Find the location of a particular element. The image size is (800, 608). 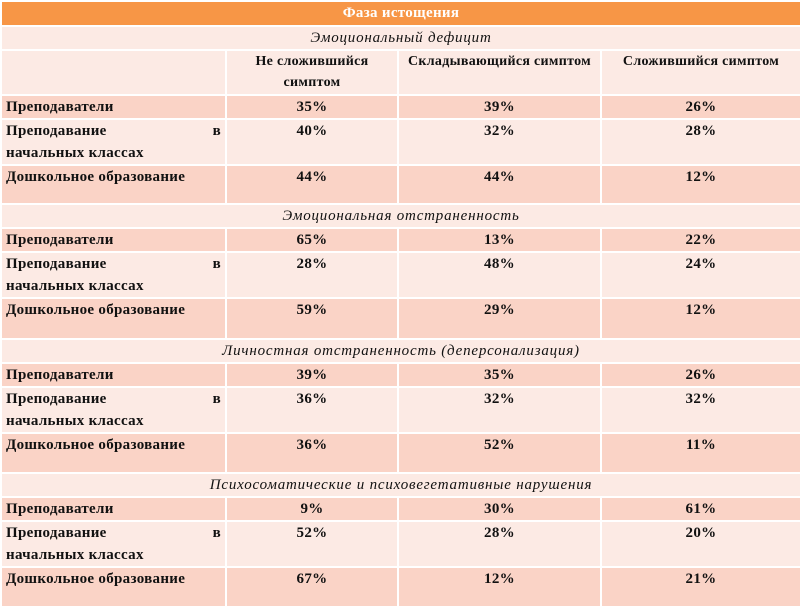

table-row: Преподаватели 65% 13% 22% is located at coordinates (400, 240).